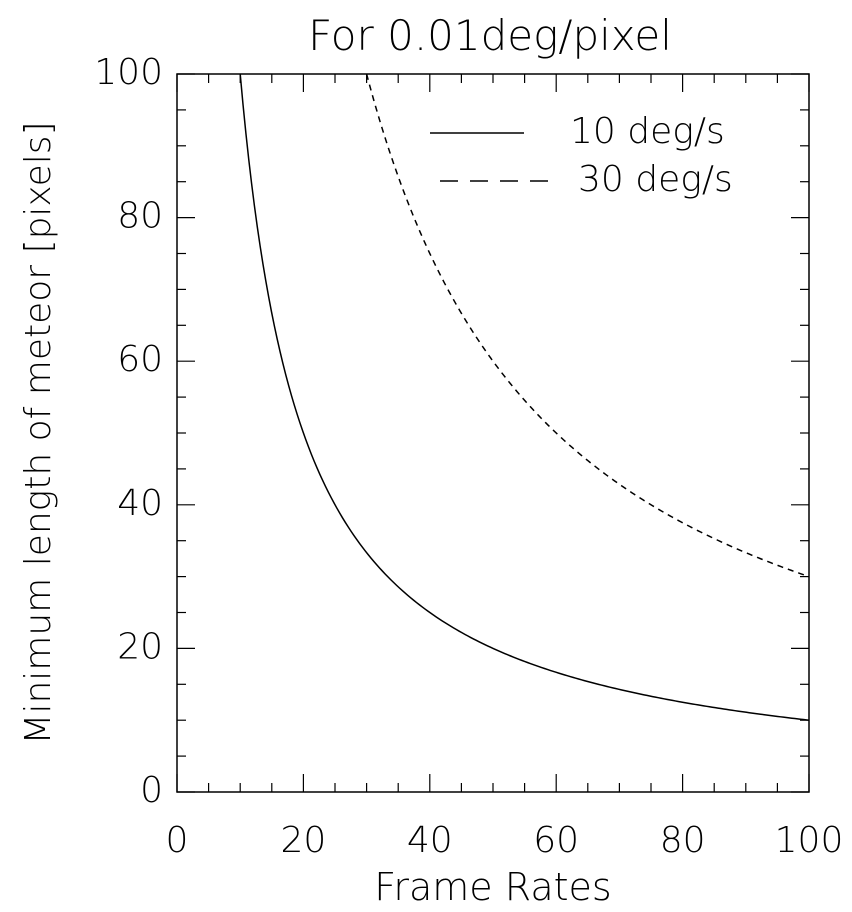  I want to click on y-tick-label: 60, so click(140, 359).